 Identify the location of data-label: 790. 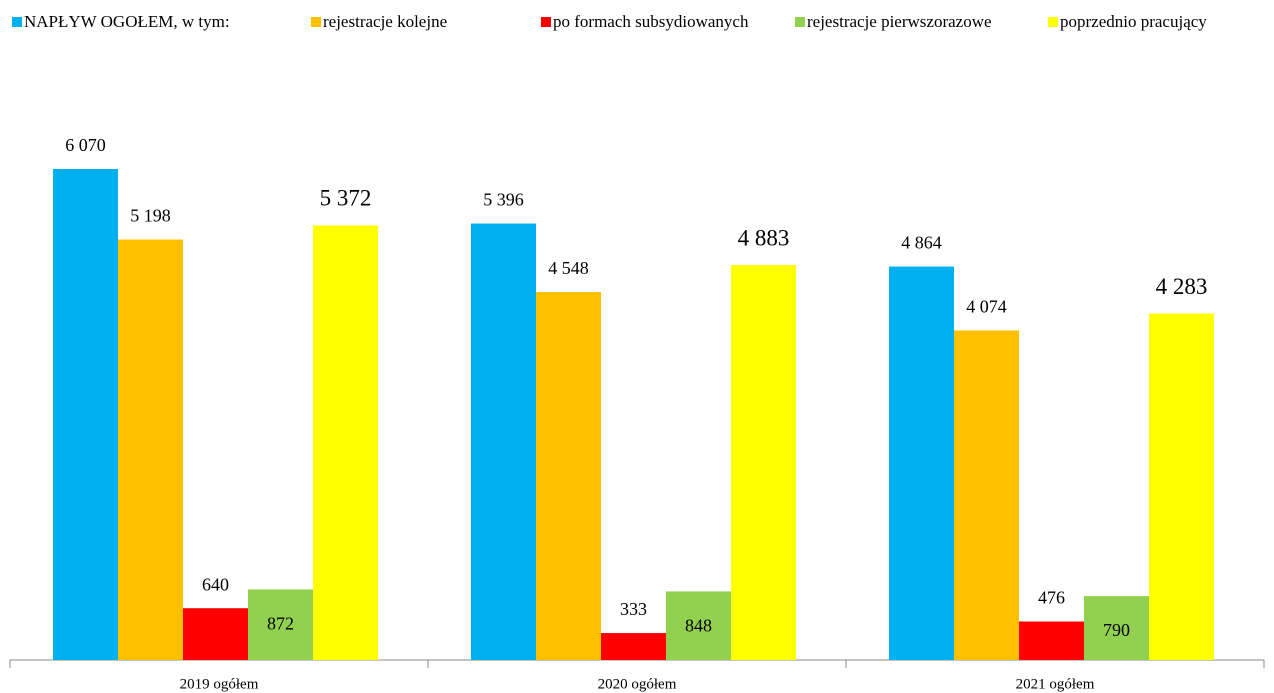
(1116, 630).